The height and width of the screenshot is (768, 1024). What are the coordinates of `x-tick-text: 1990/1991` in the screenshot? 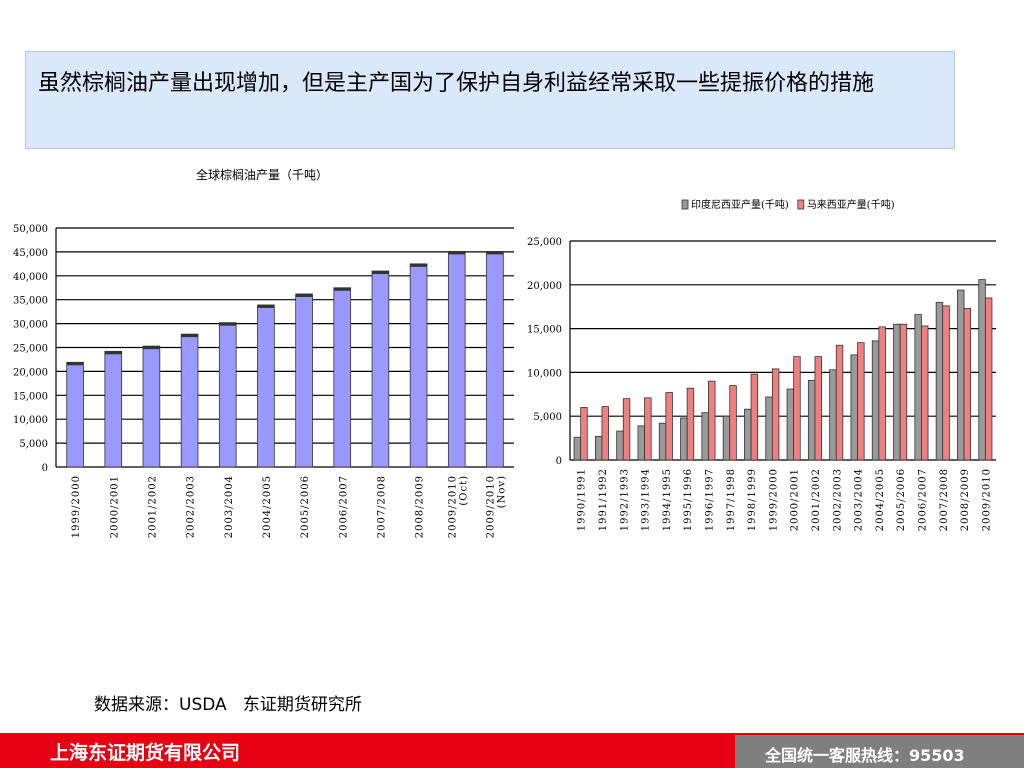 It's located at (582, 499).